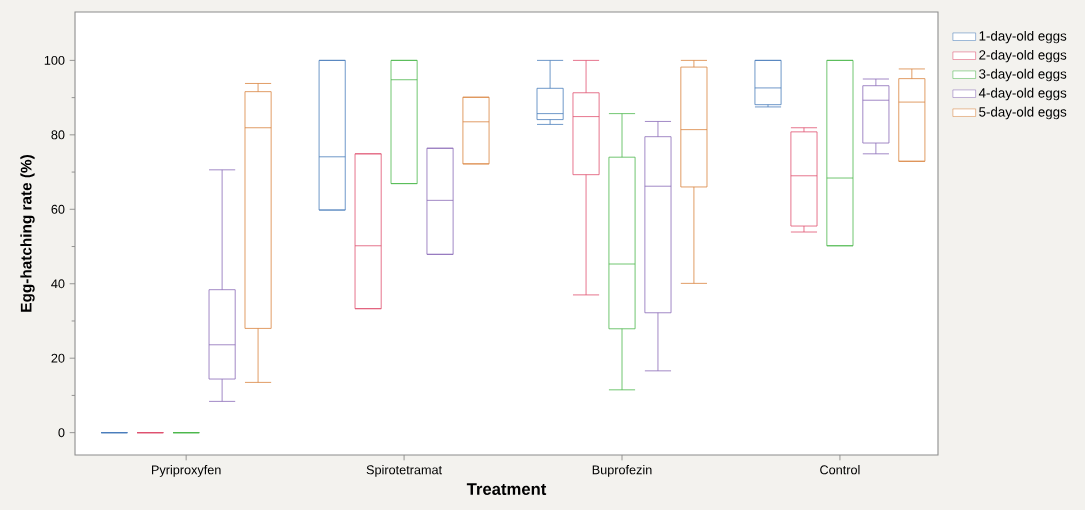  What do you see at coordinates (1023, 75) in the screenshot?
I see `legend-label: 3-day-old eggs` at bounding box center [1023, 75].